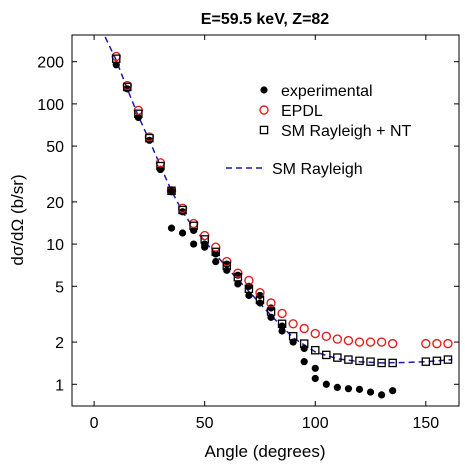  Describe the element at coordinates (327, 91) in the screenshot. I see `legend-label: experimental` at that location.